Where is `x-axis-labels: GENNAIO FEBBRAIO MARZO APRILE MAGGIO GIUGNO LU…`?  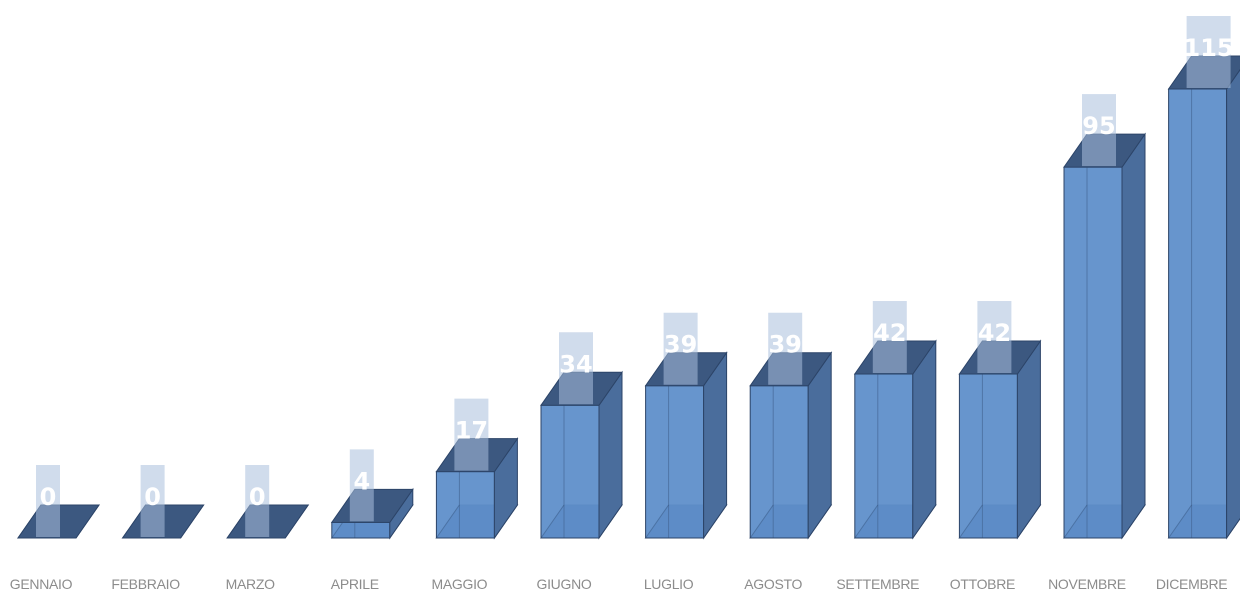
x-axis-labels: GENNAIO FEBBRAIO MARZO APRILE MAGGIO GIUGNO LU… is located at coordinates (619, 584).